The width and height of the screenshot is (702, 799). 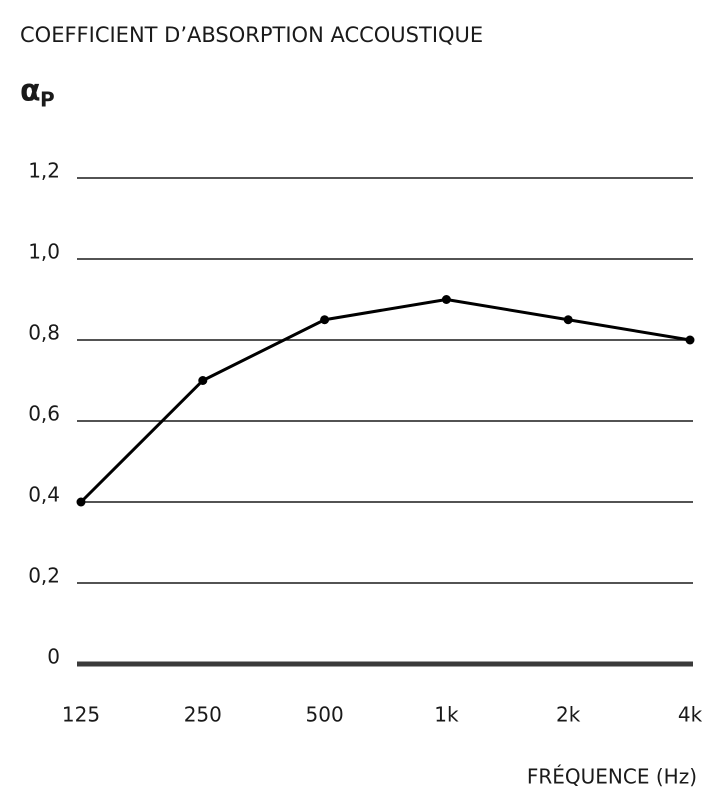 What do you see at coordinates (612, 777) in the screenshot?
I see `x-axis-label: FRÉQUENCE (Hz)` at bounding box center [612, 777].